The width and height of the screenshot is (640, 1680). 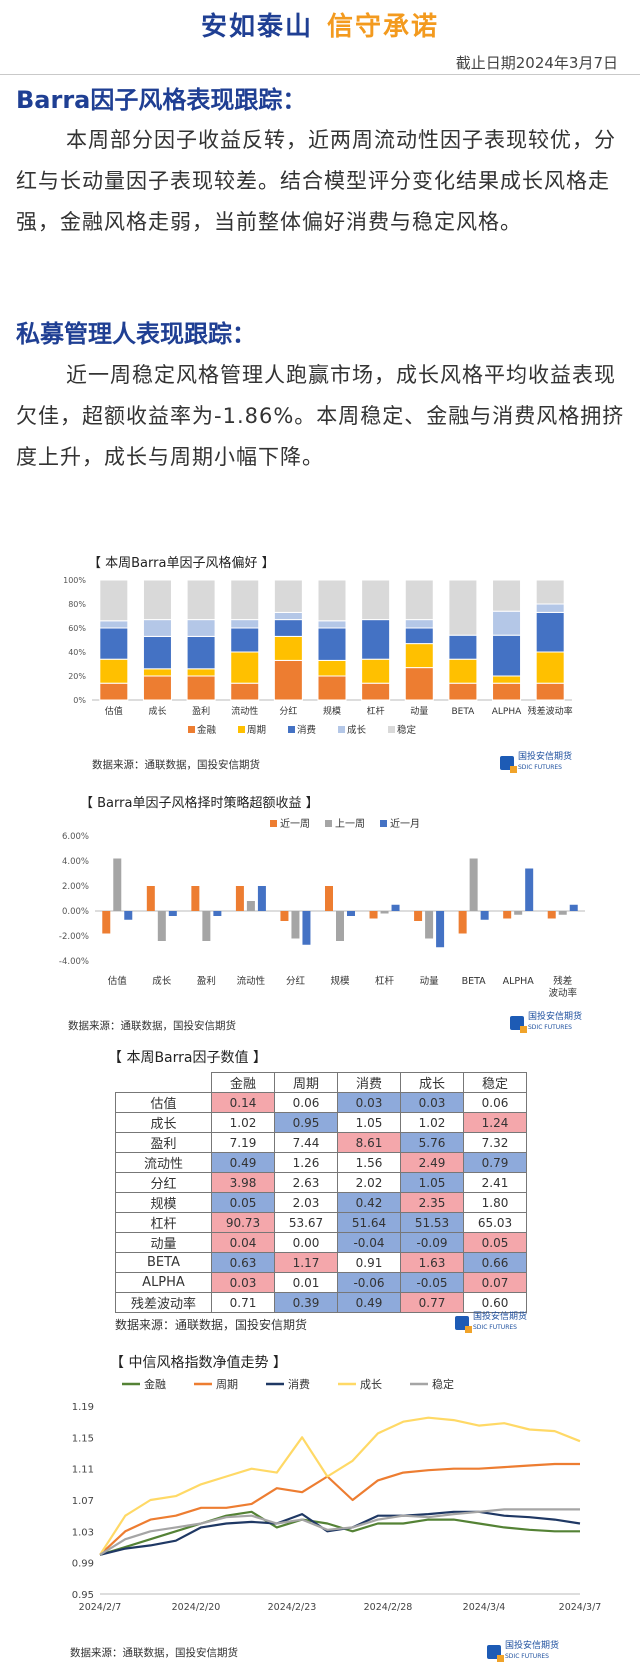 I want to click on table-row-label: 规模, so click(x=163, y=1202).